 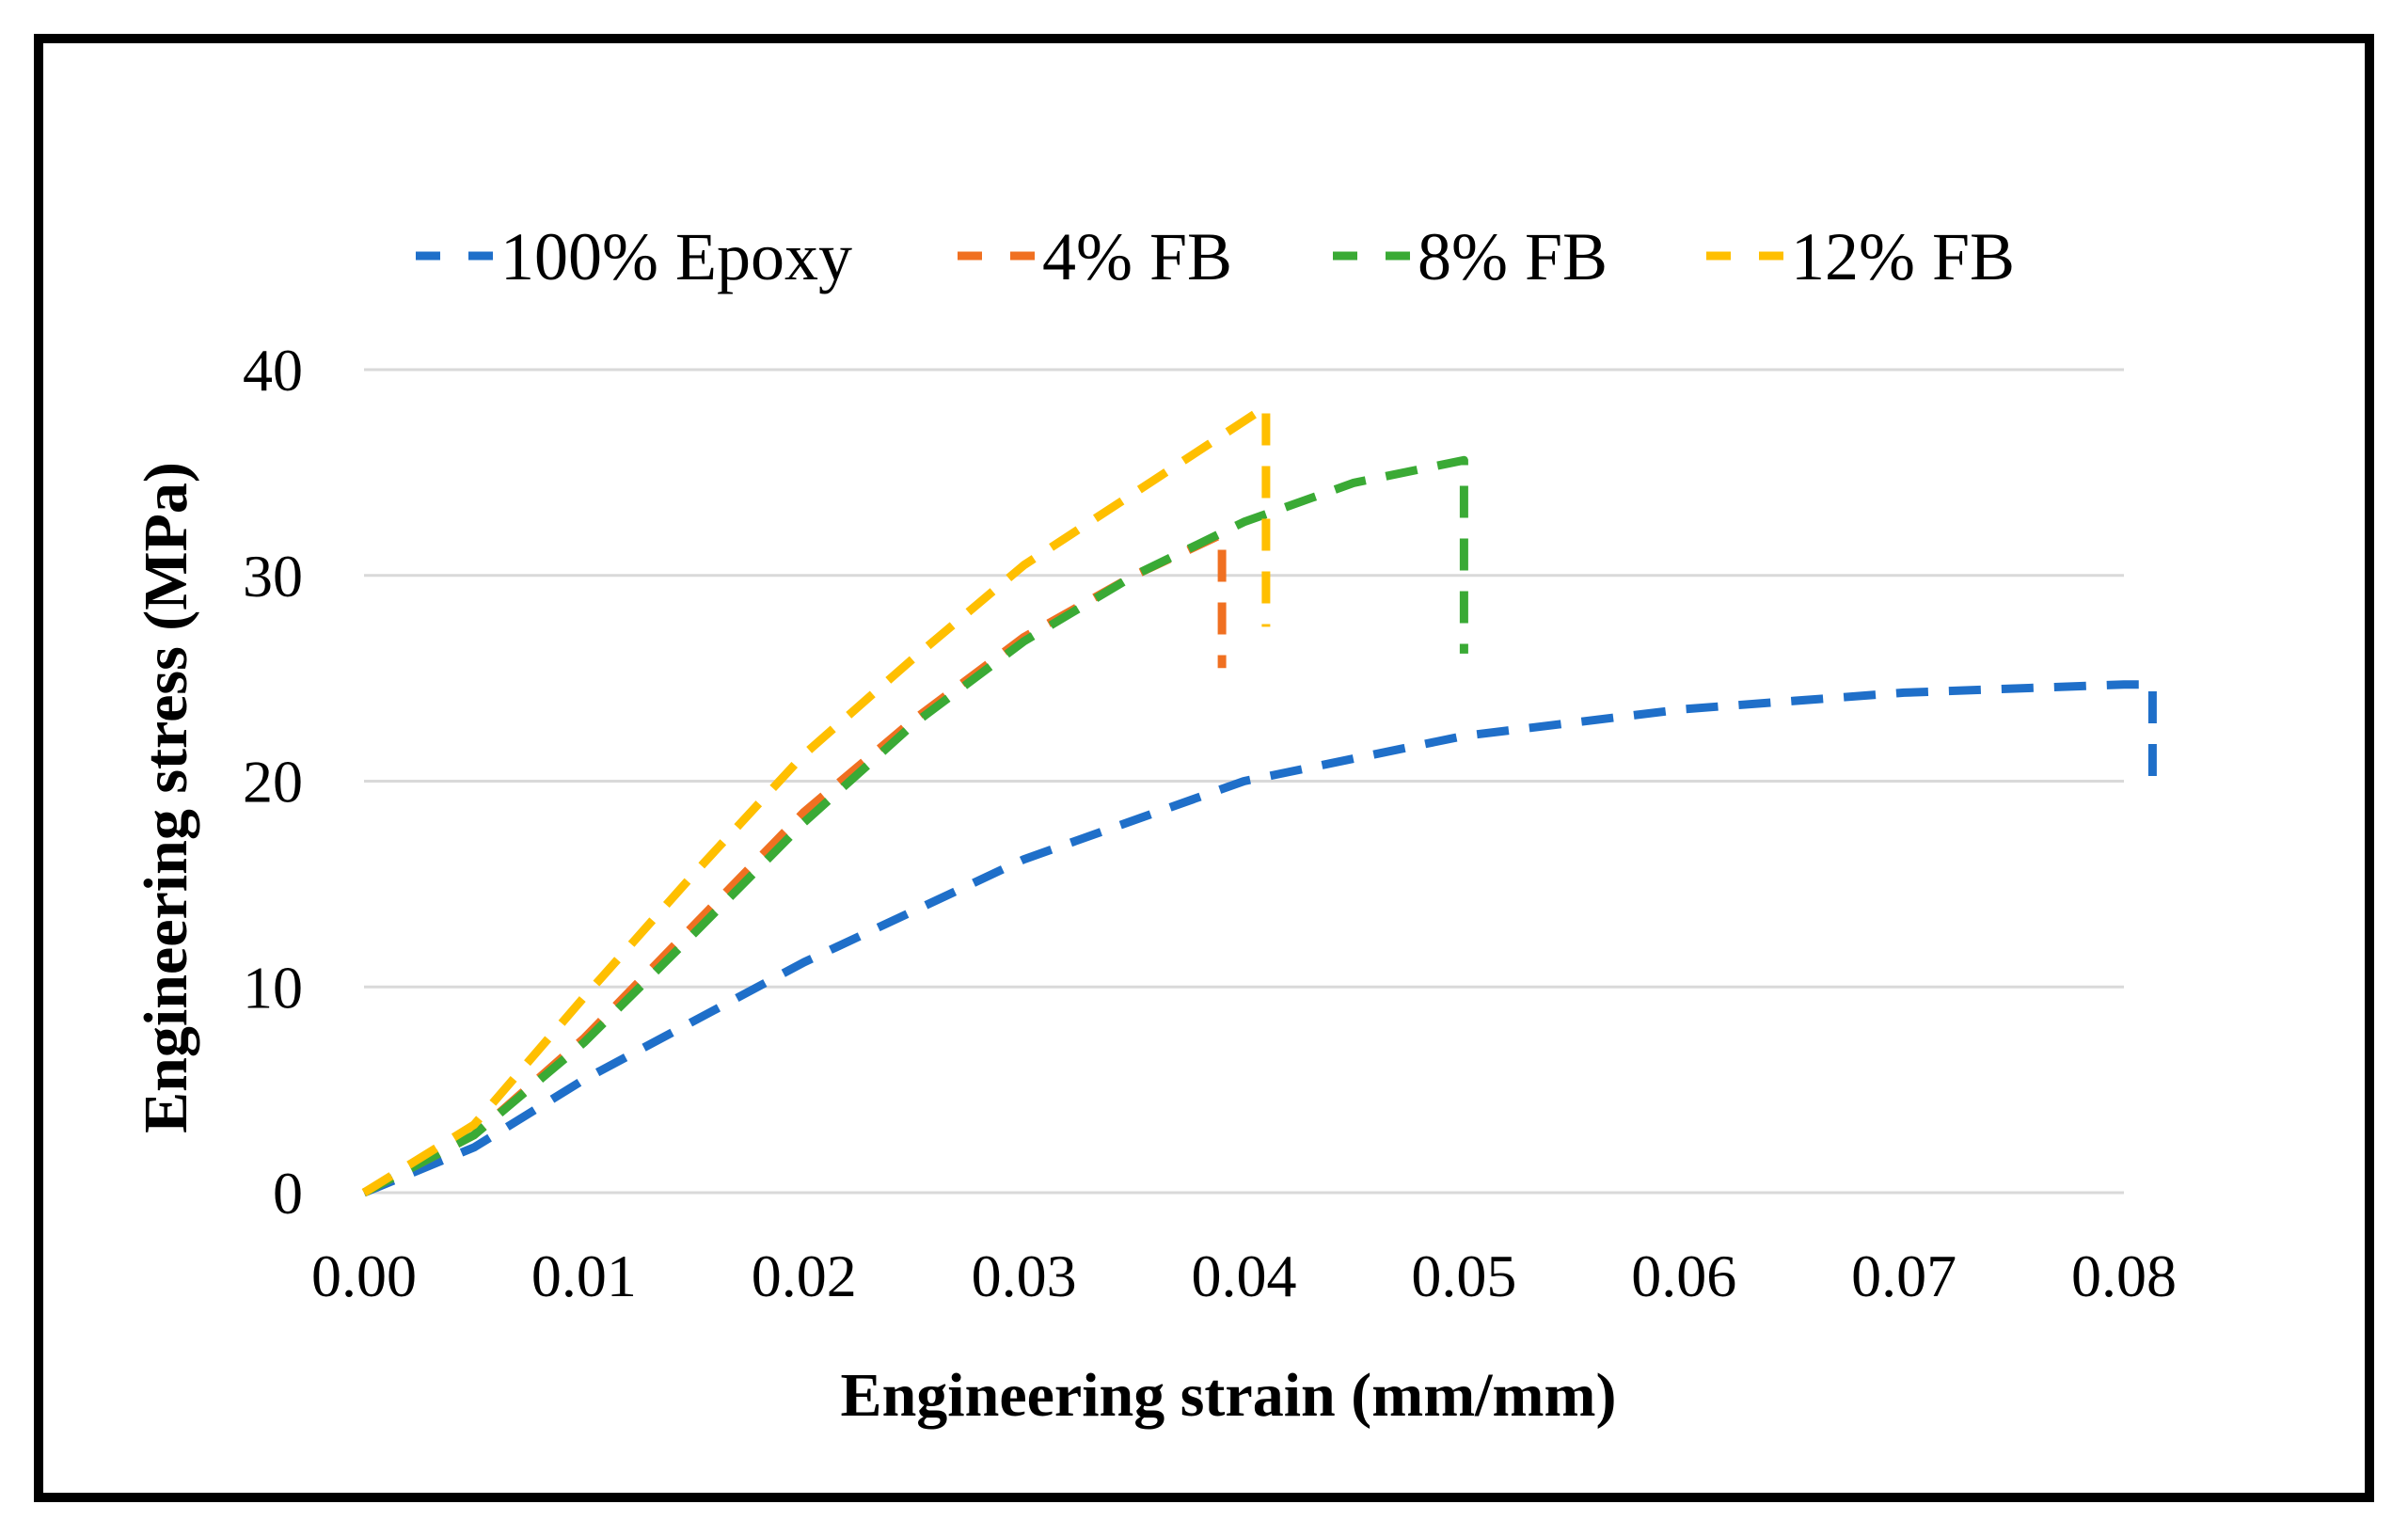 What do you see at coordinates (1684, 1276) in the screenshot?
I see `x-tick-label: 0.06` at bounding box center [1684, 1276].